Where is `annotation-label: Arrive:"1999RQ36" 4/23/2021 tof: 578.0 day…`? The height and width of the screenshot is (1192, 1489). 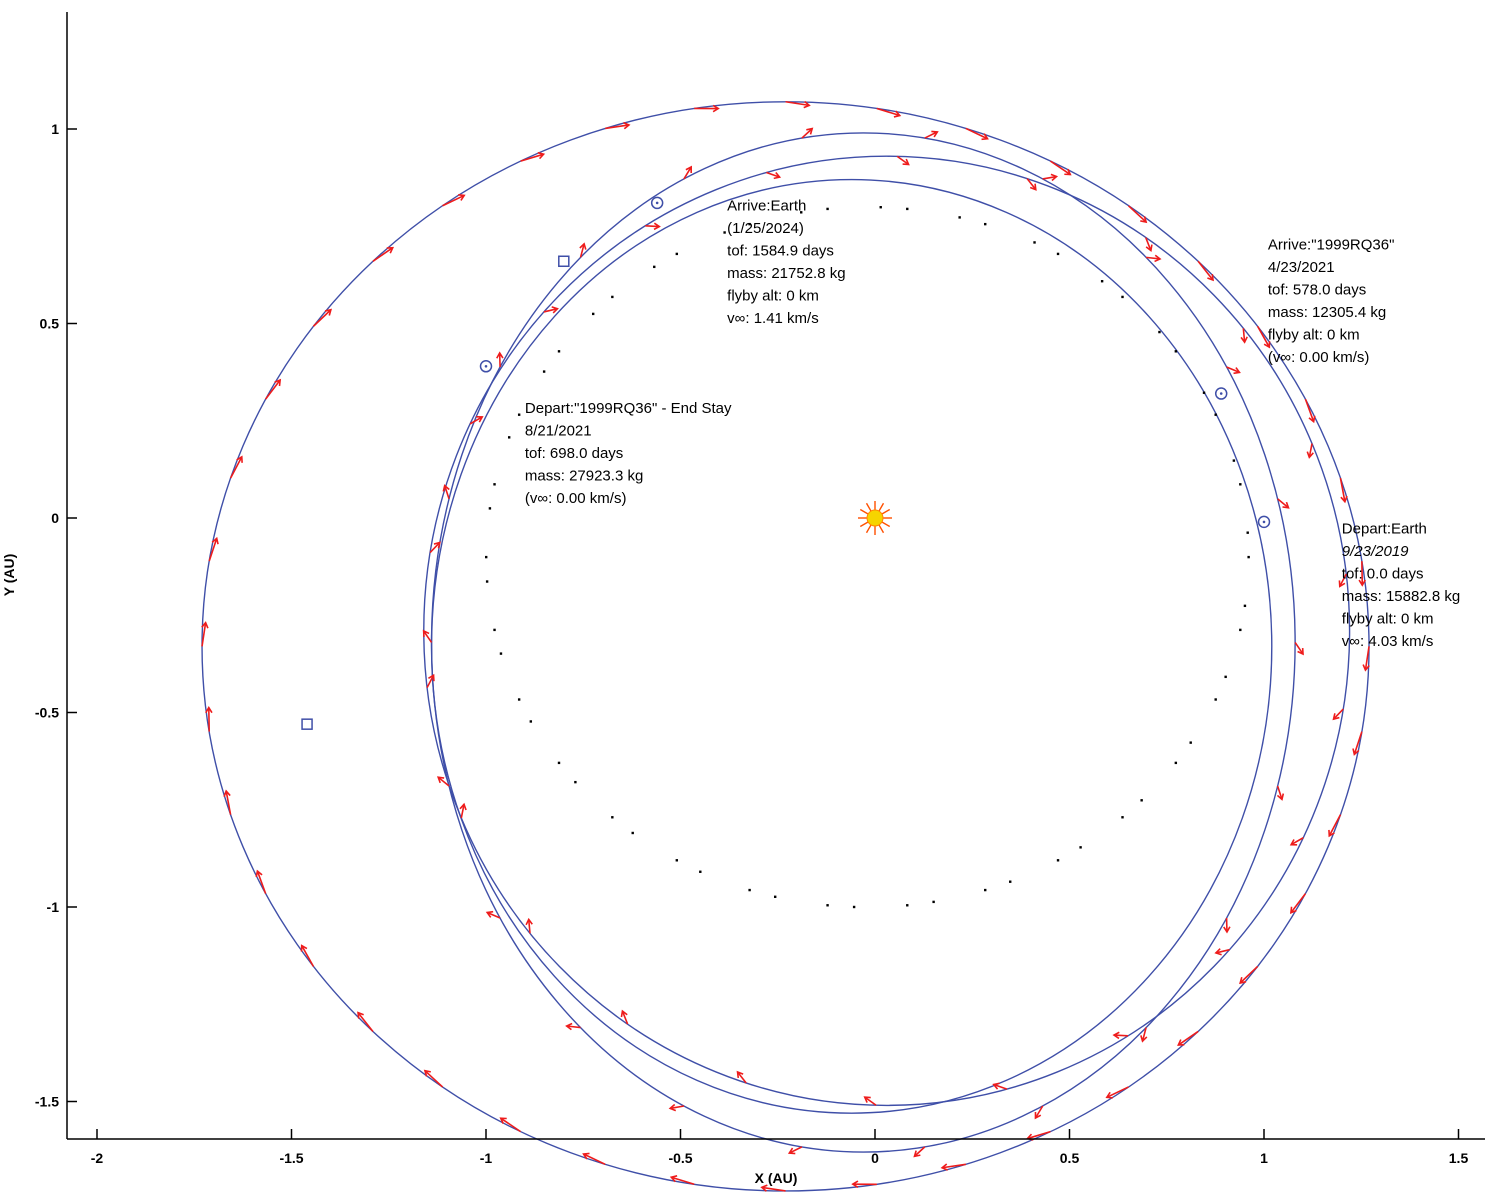 annotation-label: Arrive:"1999RQ36" 4/23/2021 tof: 578.0 day… is located at coordinates (1331, 302).